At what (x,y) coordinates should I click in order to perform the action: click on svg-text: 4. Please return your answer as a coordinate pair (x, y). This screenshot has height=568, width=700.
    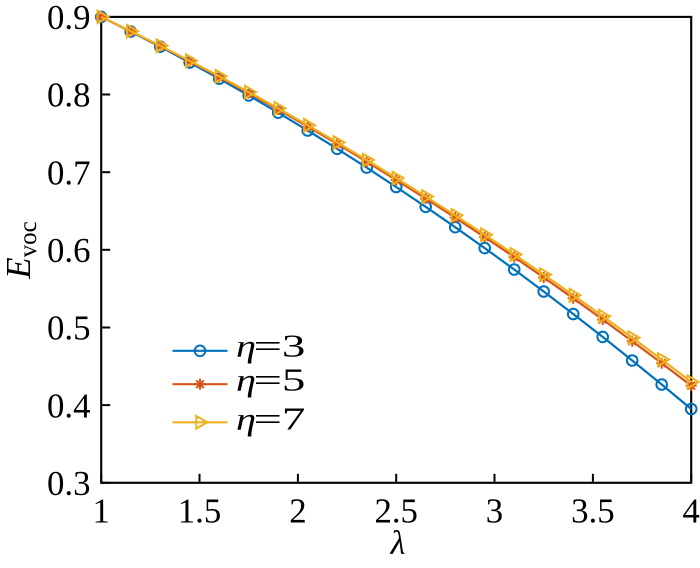
    Looking at the image, I should click on (690, 511).